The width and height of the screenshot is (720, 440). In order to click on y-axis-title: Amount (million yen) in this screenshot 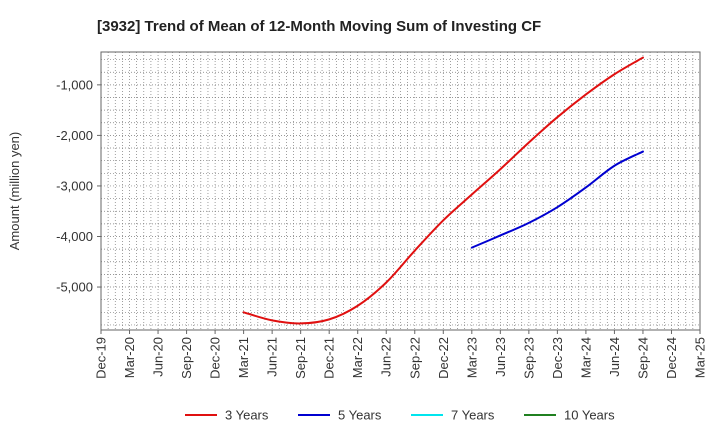, I will do `click(14, 191)`.